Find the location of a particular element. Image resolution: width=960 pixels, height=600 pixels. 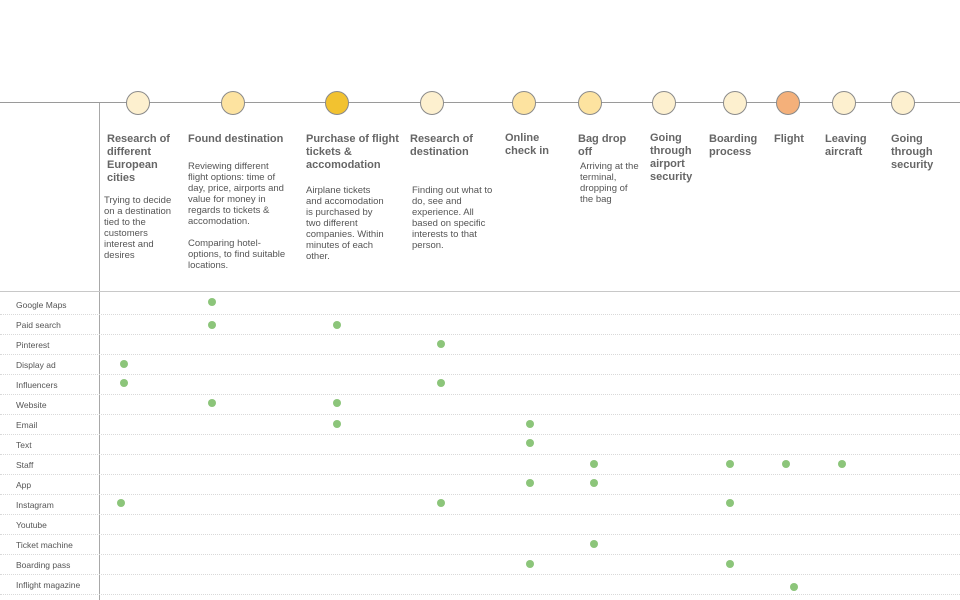

stage-marker-leaving is located at coordinates (844, 103).